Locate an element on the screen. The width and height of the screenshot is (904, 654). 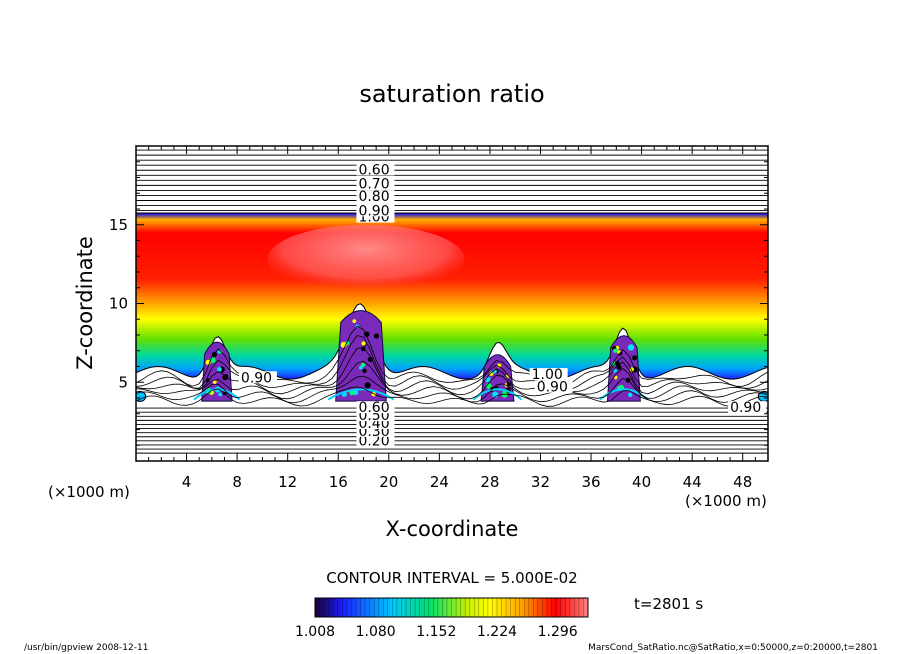
upper-contour-lines is located at coordinates (452, 180).